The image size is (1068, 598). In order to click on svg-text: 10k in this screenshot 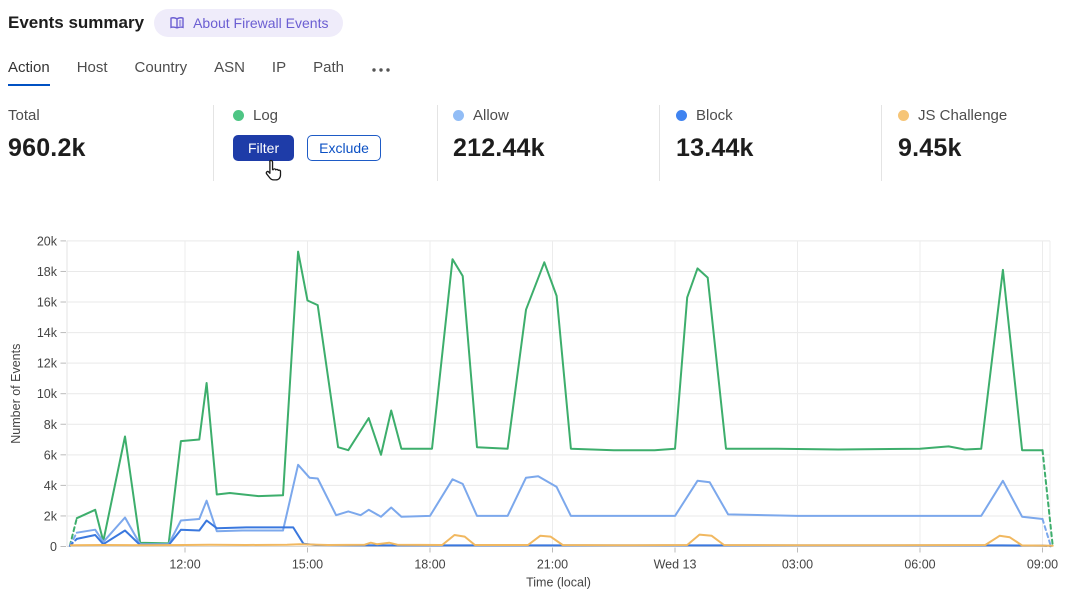, I will do `click(47, 394)`.